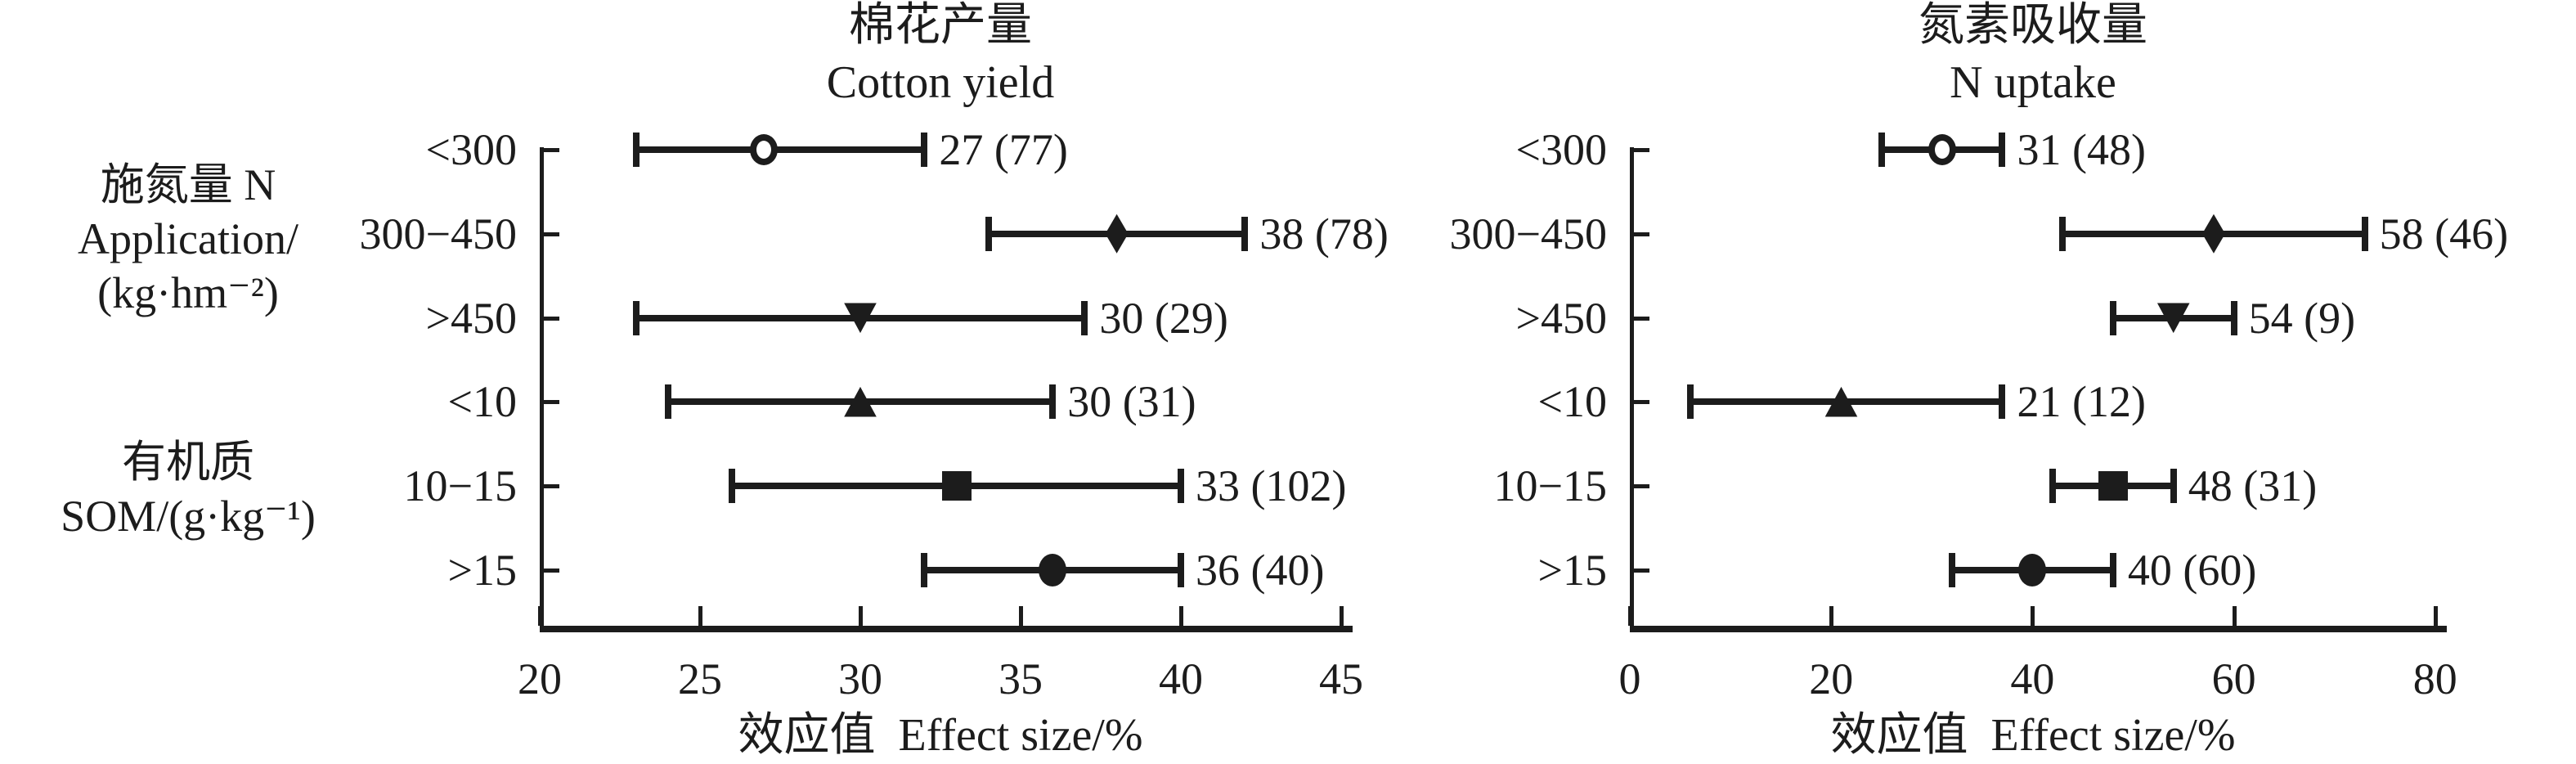 The height and width of the screenshot is (764, 2576). I want to click on x-tick-label: 35, so click(1021, 678).